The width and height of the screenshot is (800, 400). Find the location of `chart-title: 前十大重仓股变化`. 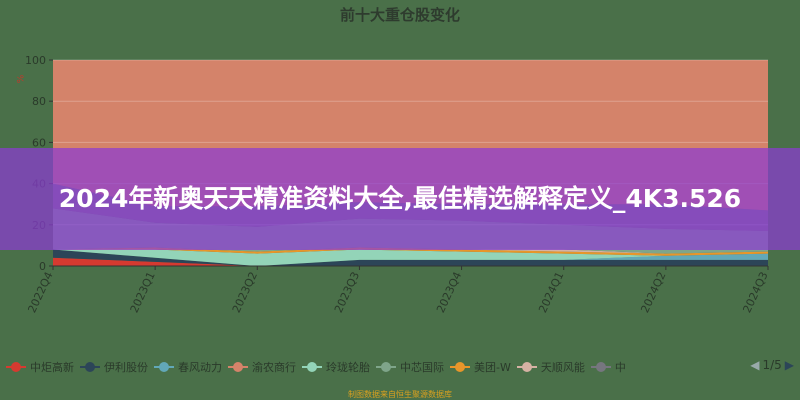

chart-title: 前十大重仓股变化 is located at coordinates (399, 15).